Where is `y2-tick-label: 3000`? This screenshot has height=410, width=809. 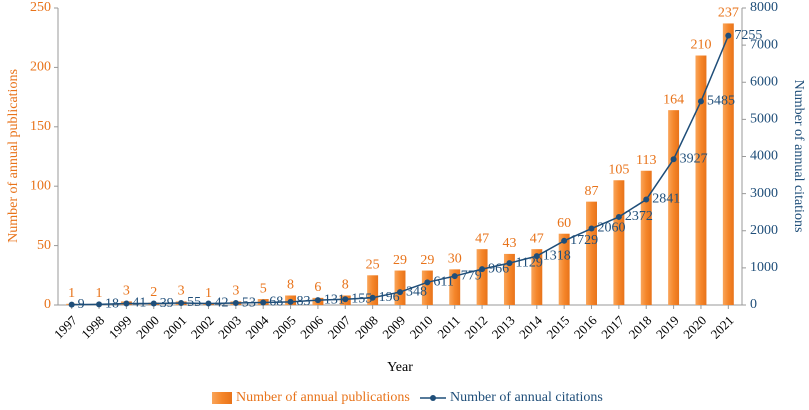 y2-tick-label: 3000 is located at coordinates (764, 193).